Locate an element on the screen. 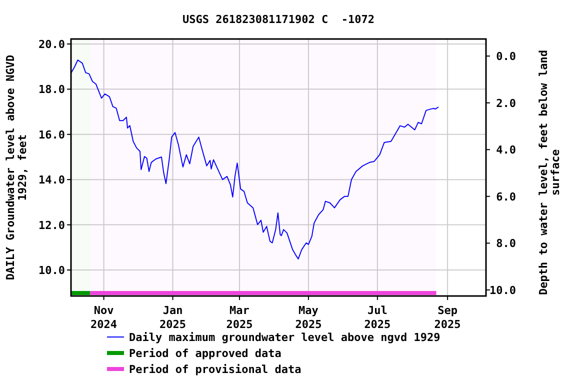  y2-tick-label: 0.0 is located at coordinates (506, 57).